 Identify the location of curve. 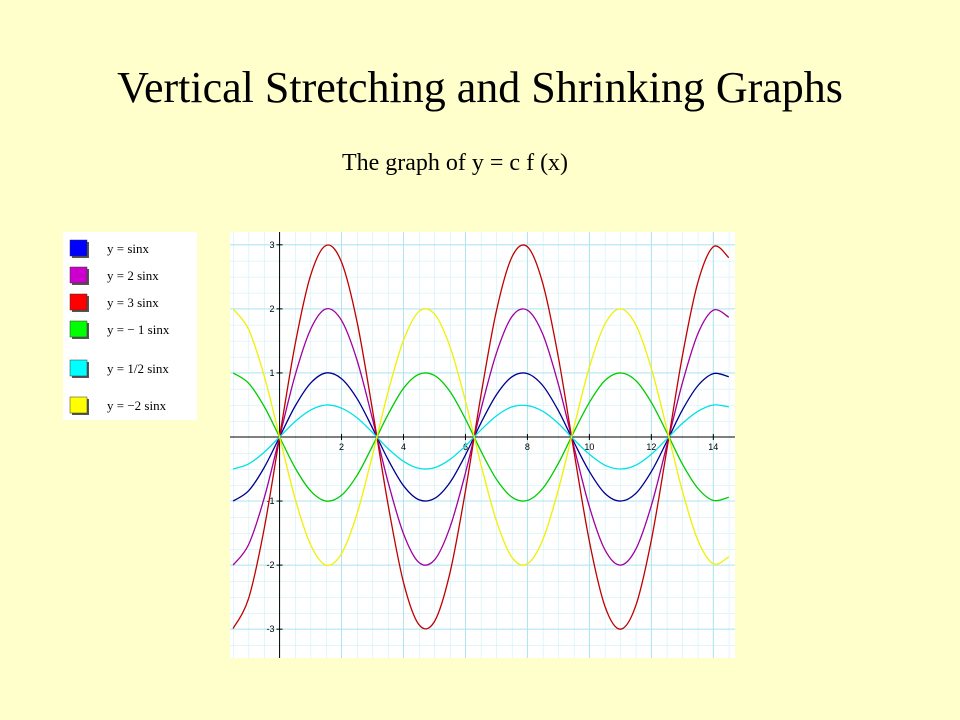
(480, 437).